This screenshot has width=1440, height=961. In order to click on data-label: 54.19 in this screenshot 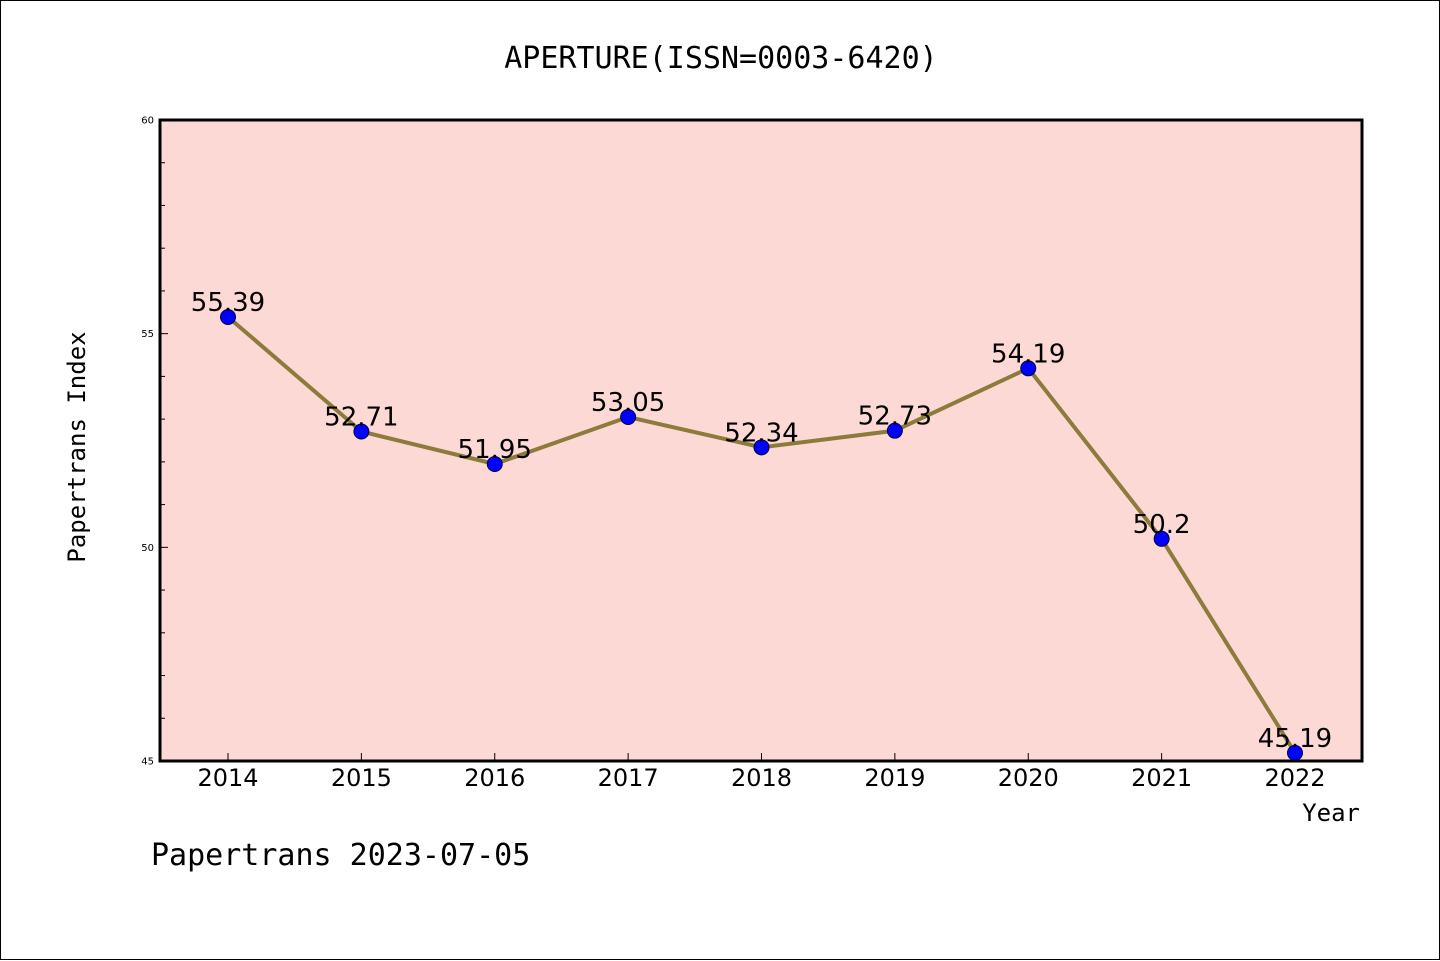, I will do `click(1028, 354)`.